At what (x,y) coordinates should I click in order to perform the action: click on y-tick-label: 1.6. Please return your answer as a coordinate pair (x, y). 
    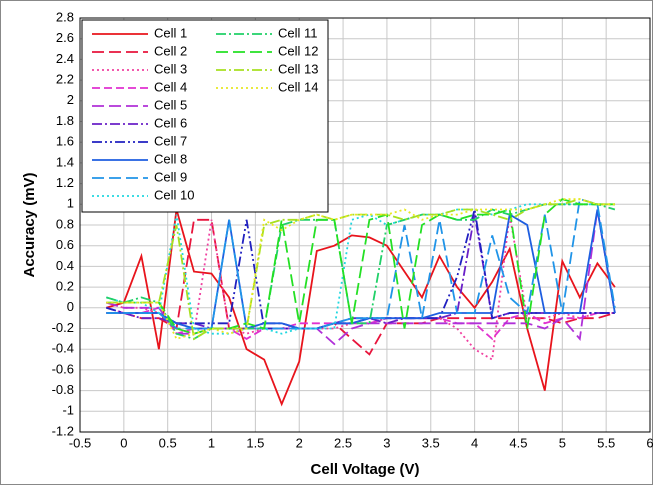
    Looking at the image, I should click on (65, 141).